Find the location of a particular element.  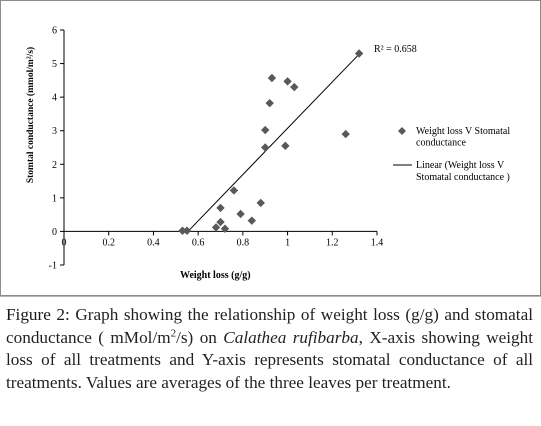

linear-trendline is located at coordinates (273, 143).